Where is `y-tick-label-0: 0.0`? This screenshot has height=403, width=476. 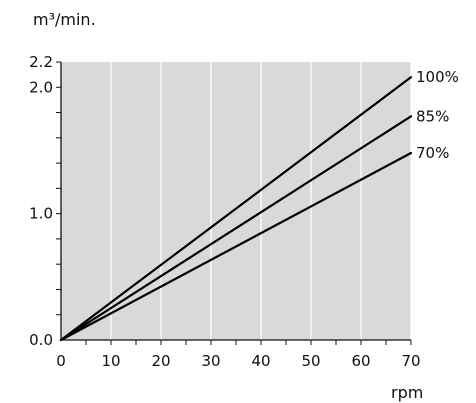
y-tick-label-0: 0.0 is located at coordinates (41, 340).